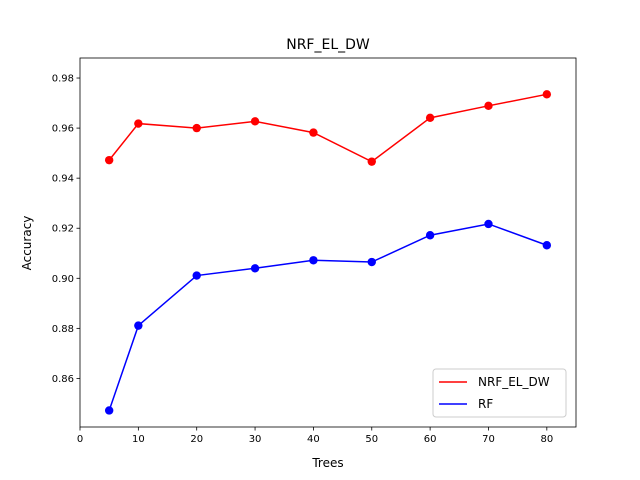  Describe the element at coordinates (80, 439) in the screenshot. I see `x-tick-label: 0` at that location.